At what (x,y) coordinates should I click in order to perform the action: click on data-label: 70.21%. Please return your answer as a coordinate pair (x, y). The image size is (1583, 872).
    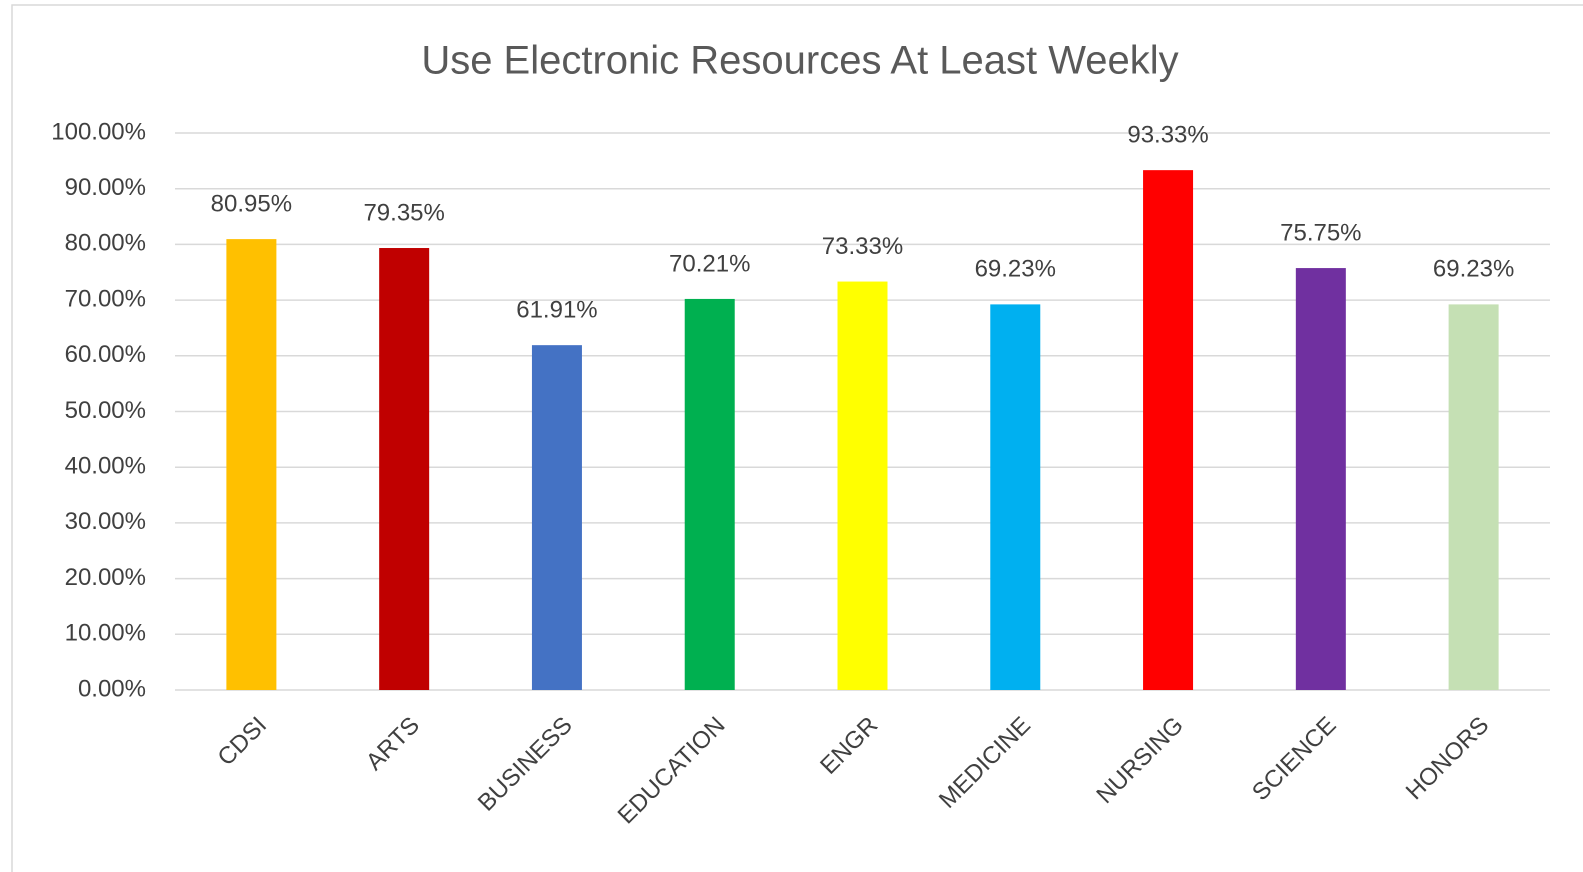
    Looking at the image, I should click on (709, 263).